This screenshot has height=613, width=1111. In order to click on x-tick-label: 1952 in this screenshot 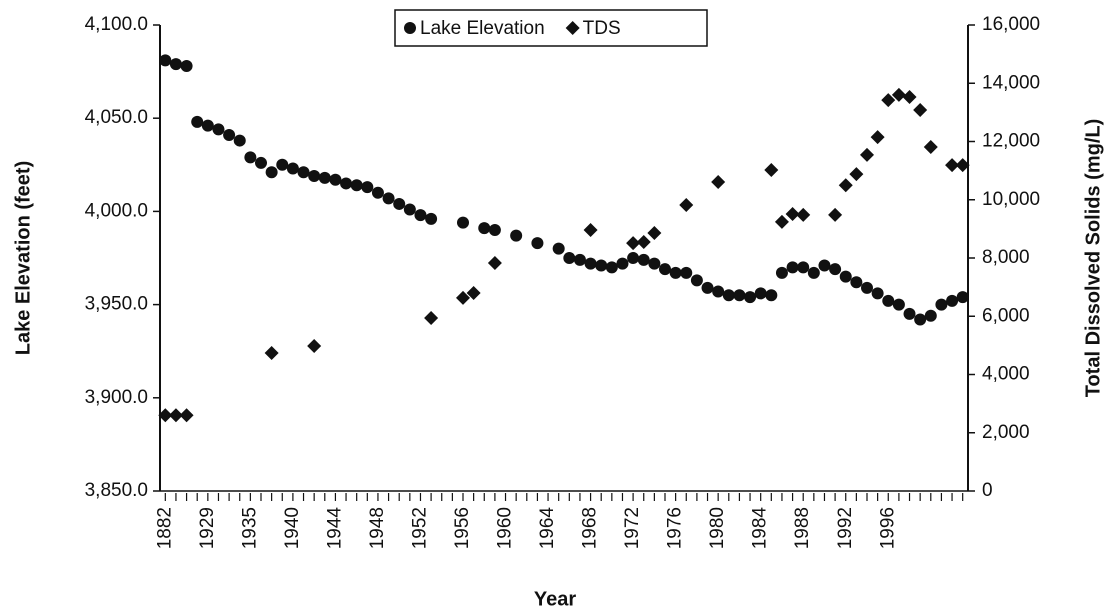, I will do `click(419, 528)`.